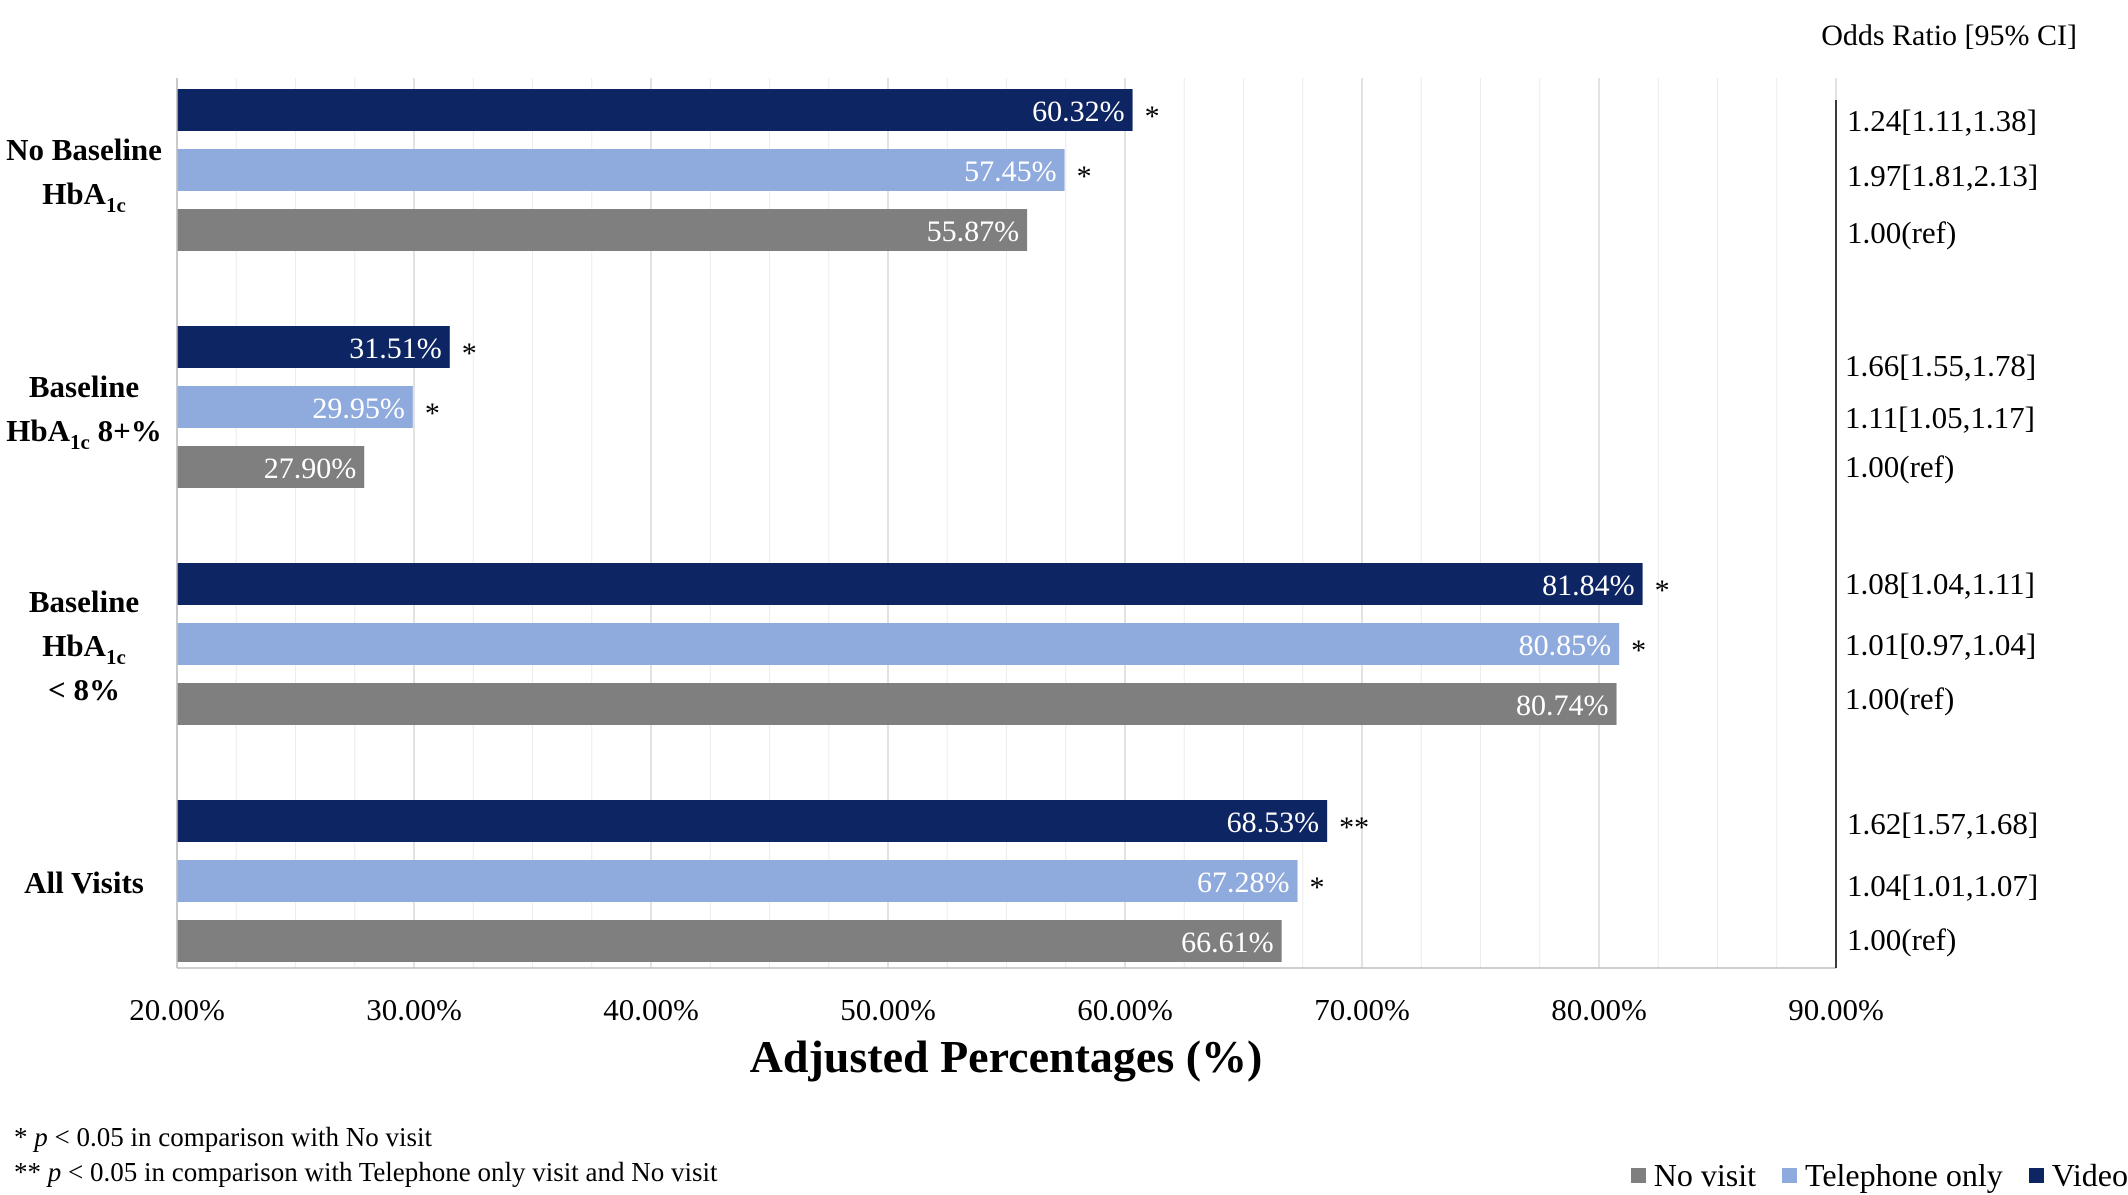 The height and width of the screenshot is (1195, 2128). I want to click on odds-ratio-value: 1.11[1.05,1.17], so click(1940, 417).